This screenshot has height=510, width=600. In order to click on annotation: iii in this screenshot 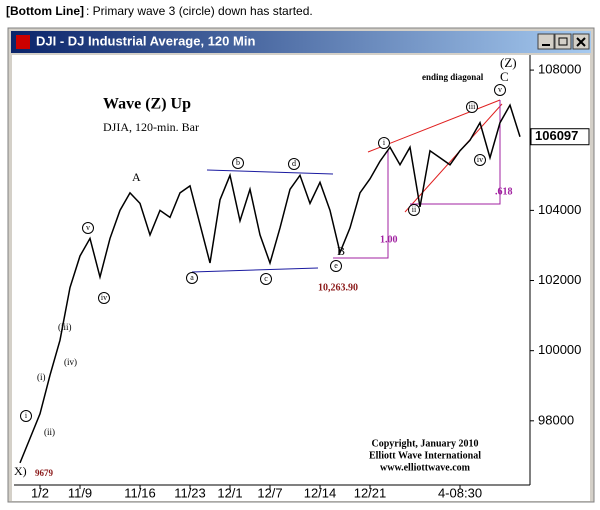, I will do `click(472, 106)`.